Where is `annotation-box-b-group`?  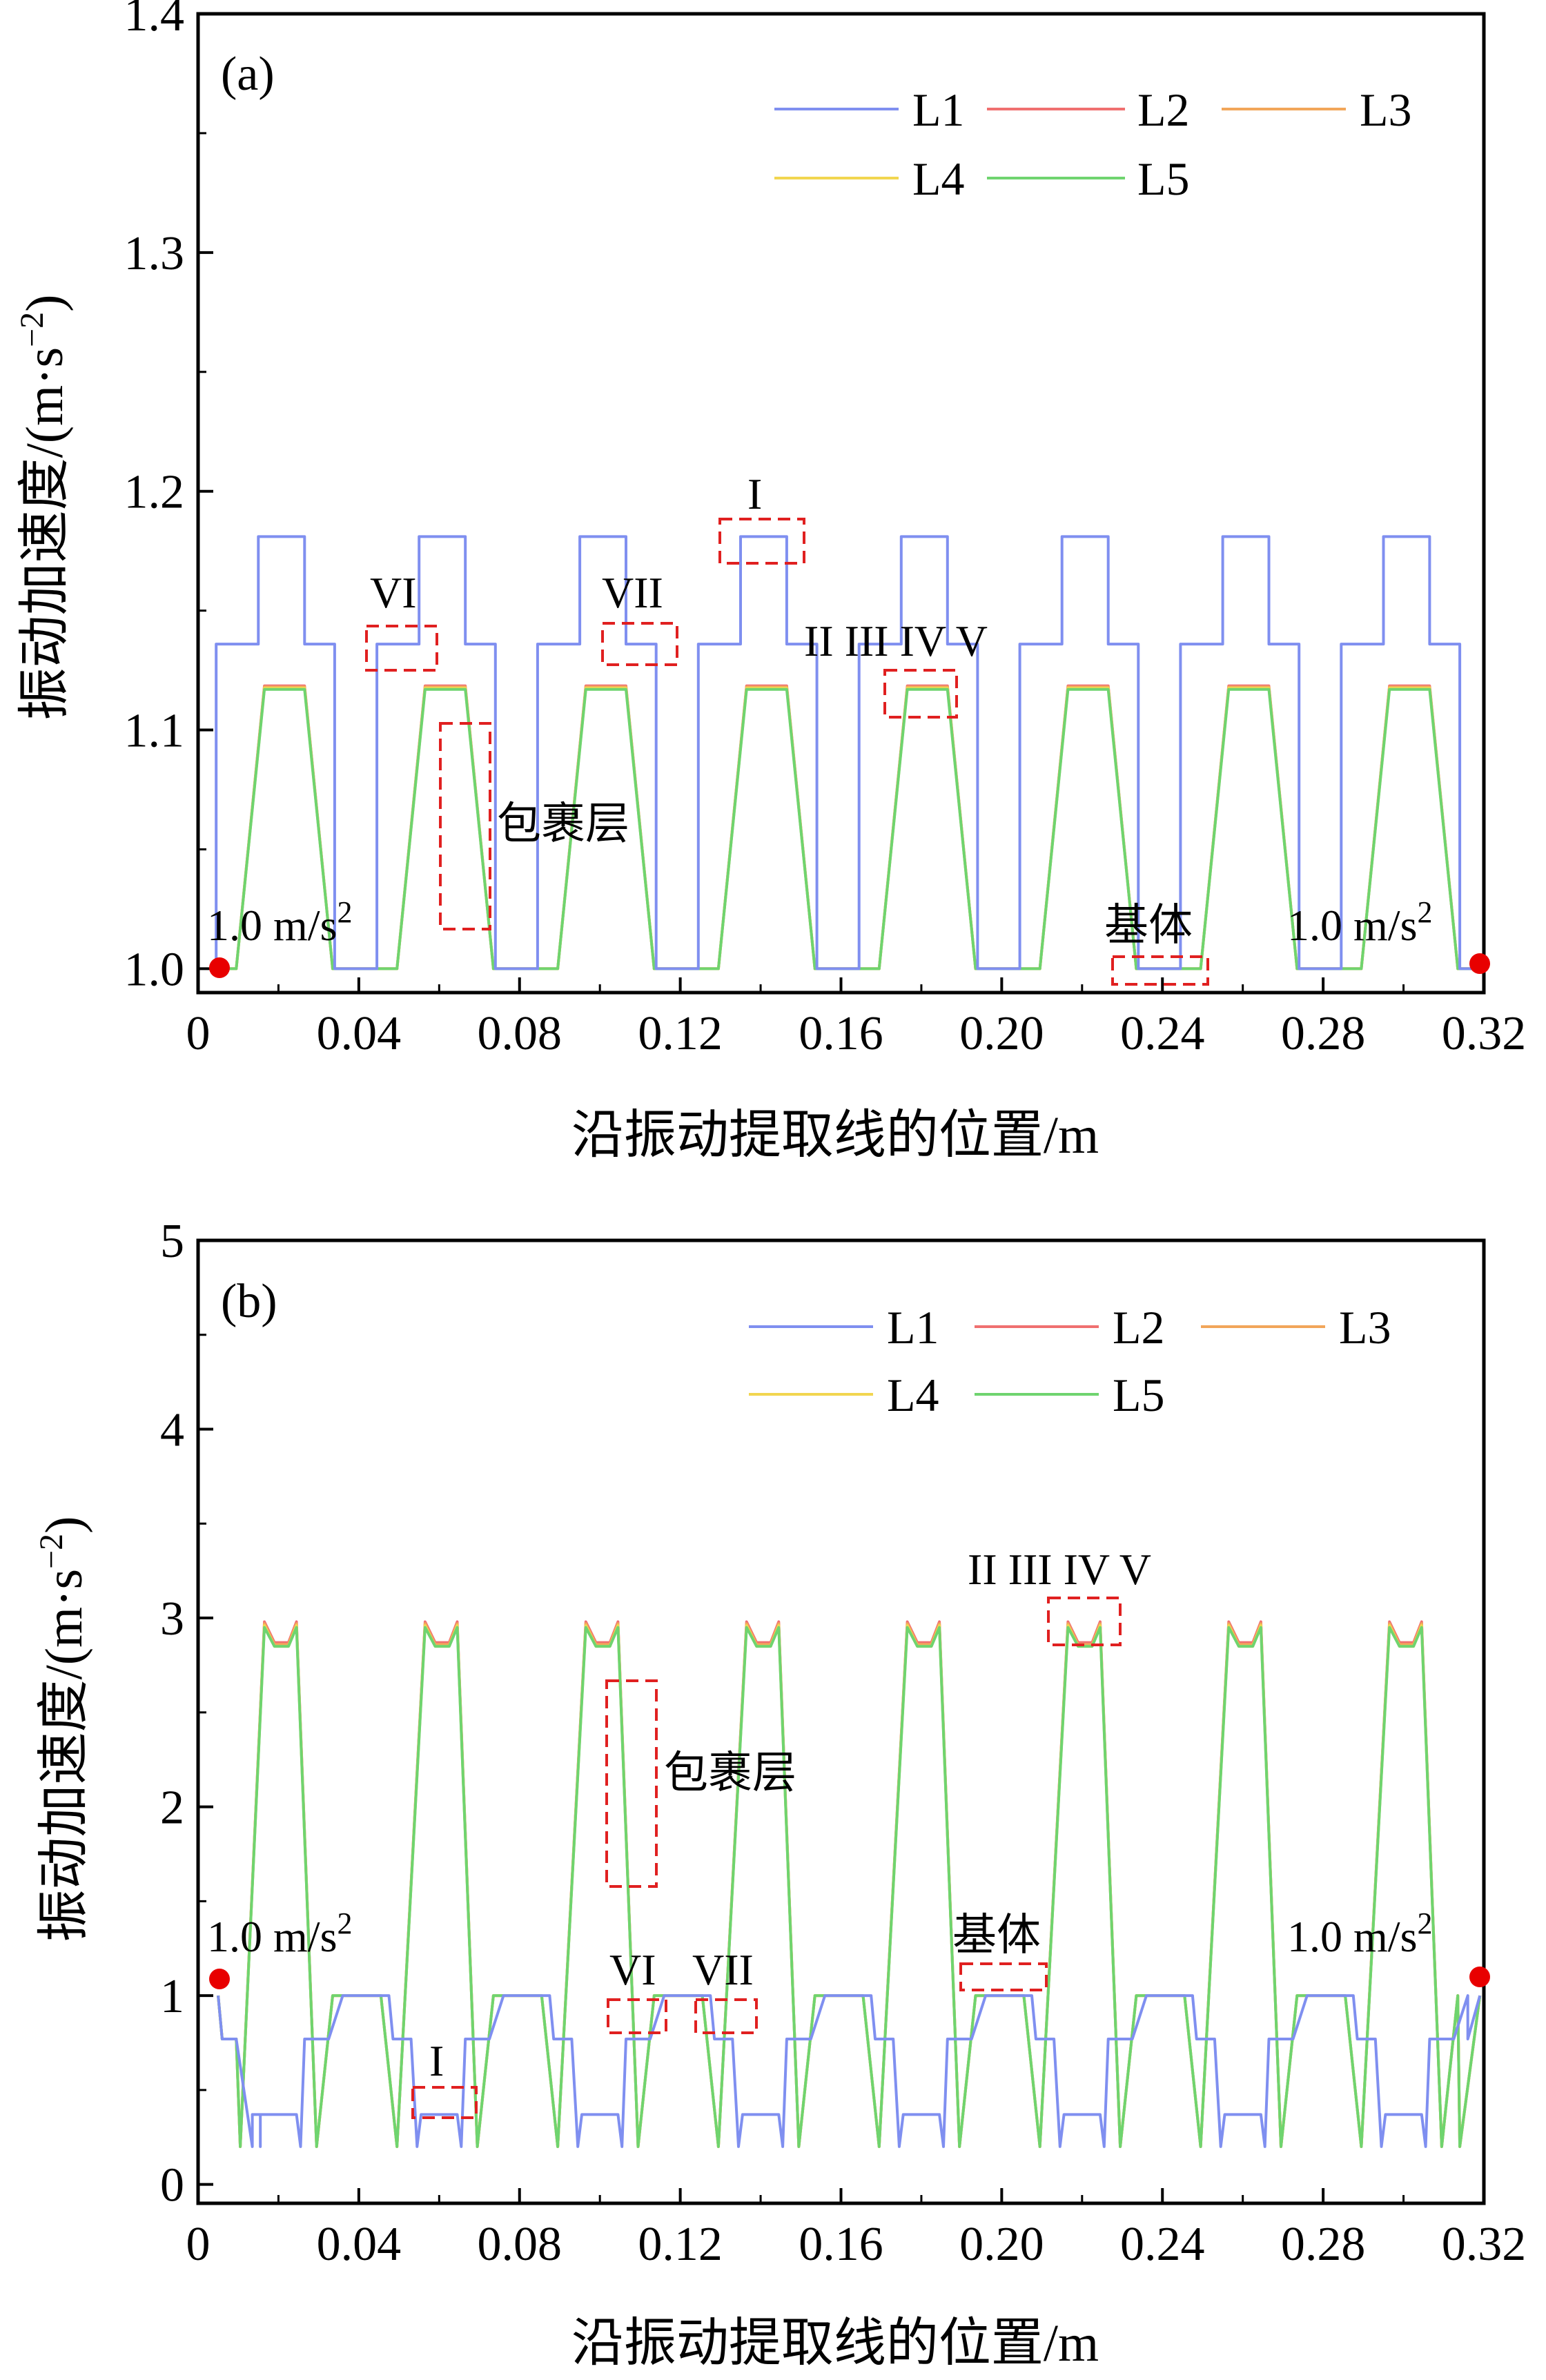 annotation-box-b-group is located at coordinates (1084, 1621).